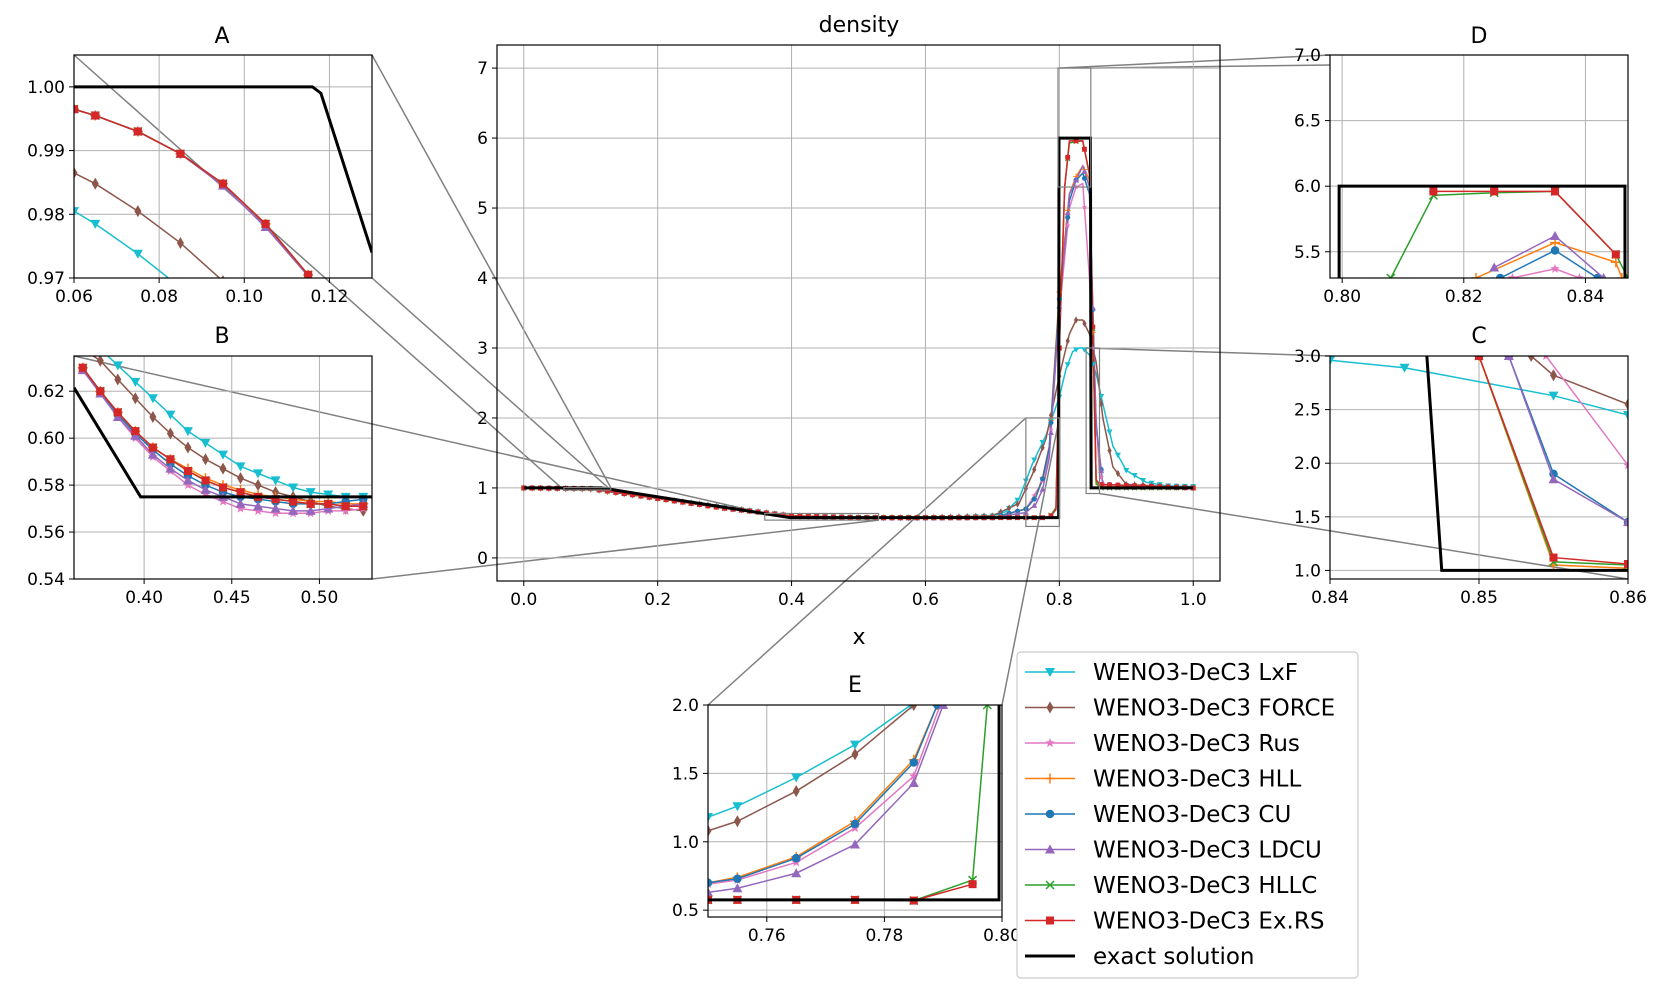 Image resolution: width=1661 pixels, height=996 pixels. Describe the element at coordinates (1479, 387) in the screenshot. I see `inset-c-series-weno3-dec3-lxf` at that location.